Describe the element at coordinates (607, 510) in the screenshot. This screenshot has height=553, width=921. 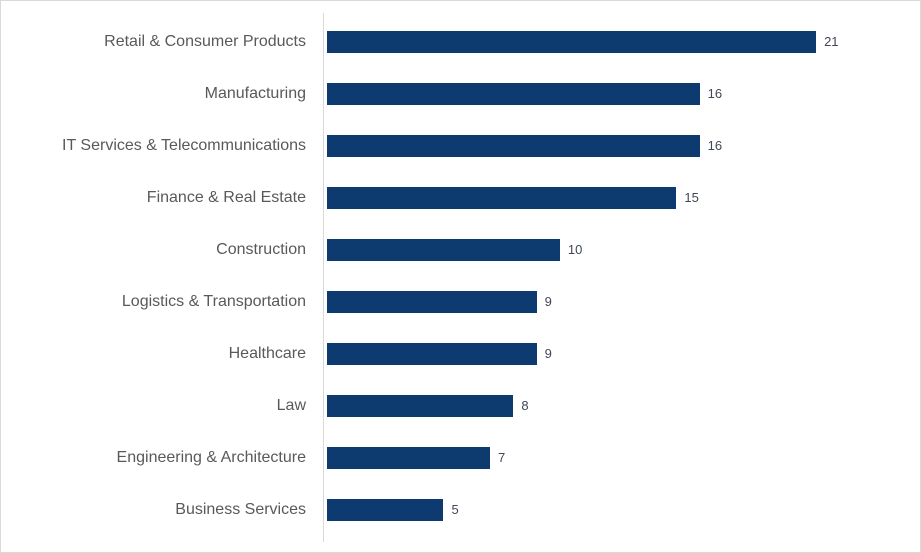
I see `bar-track: 5` at that location.